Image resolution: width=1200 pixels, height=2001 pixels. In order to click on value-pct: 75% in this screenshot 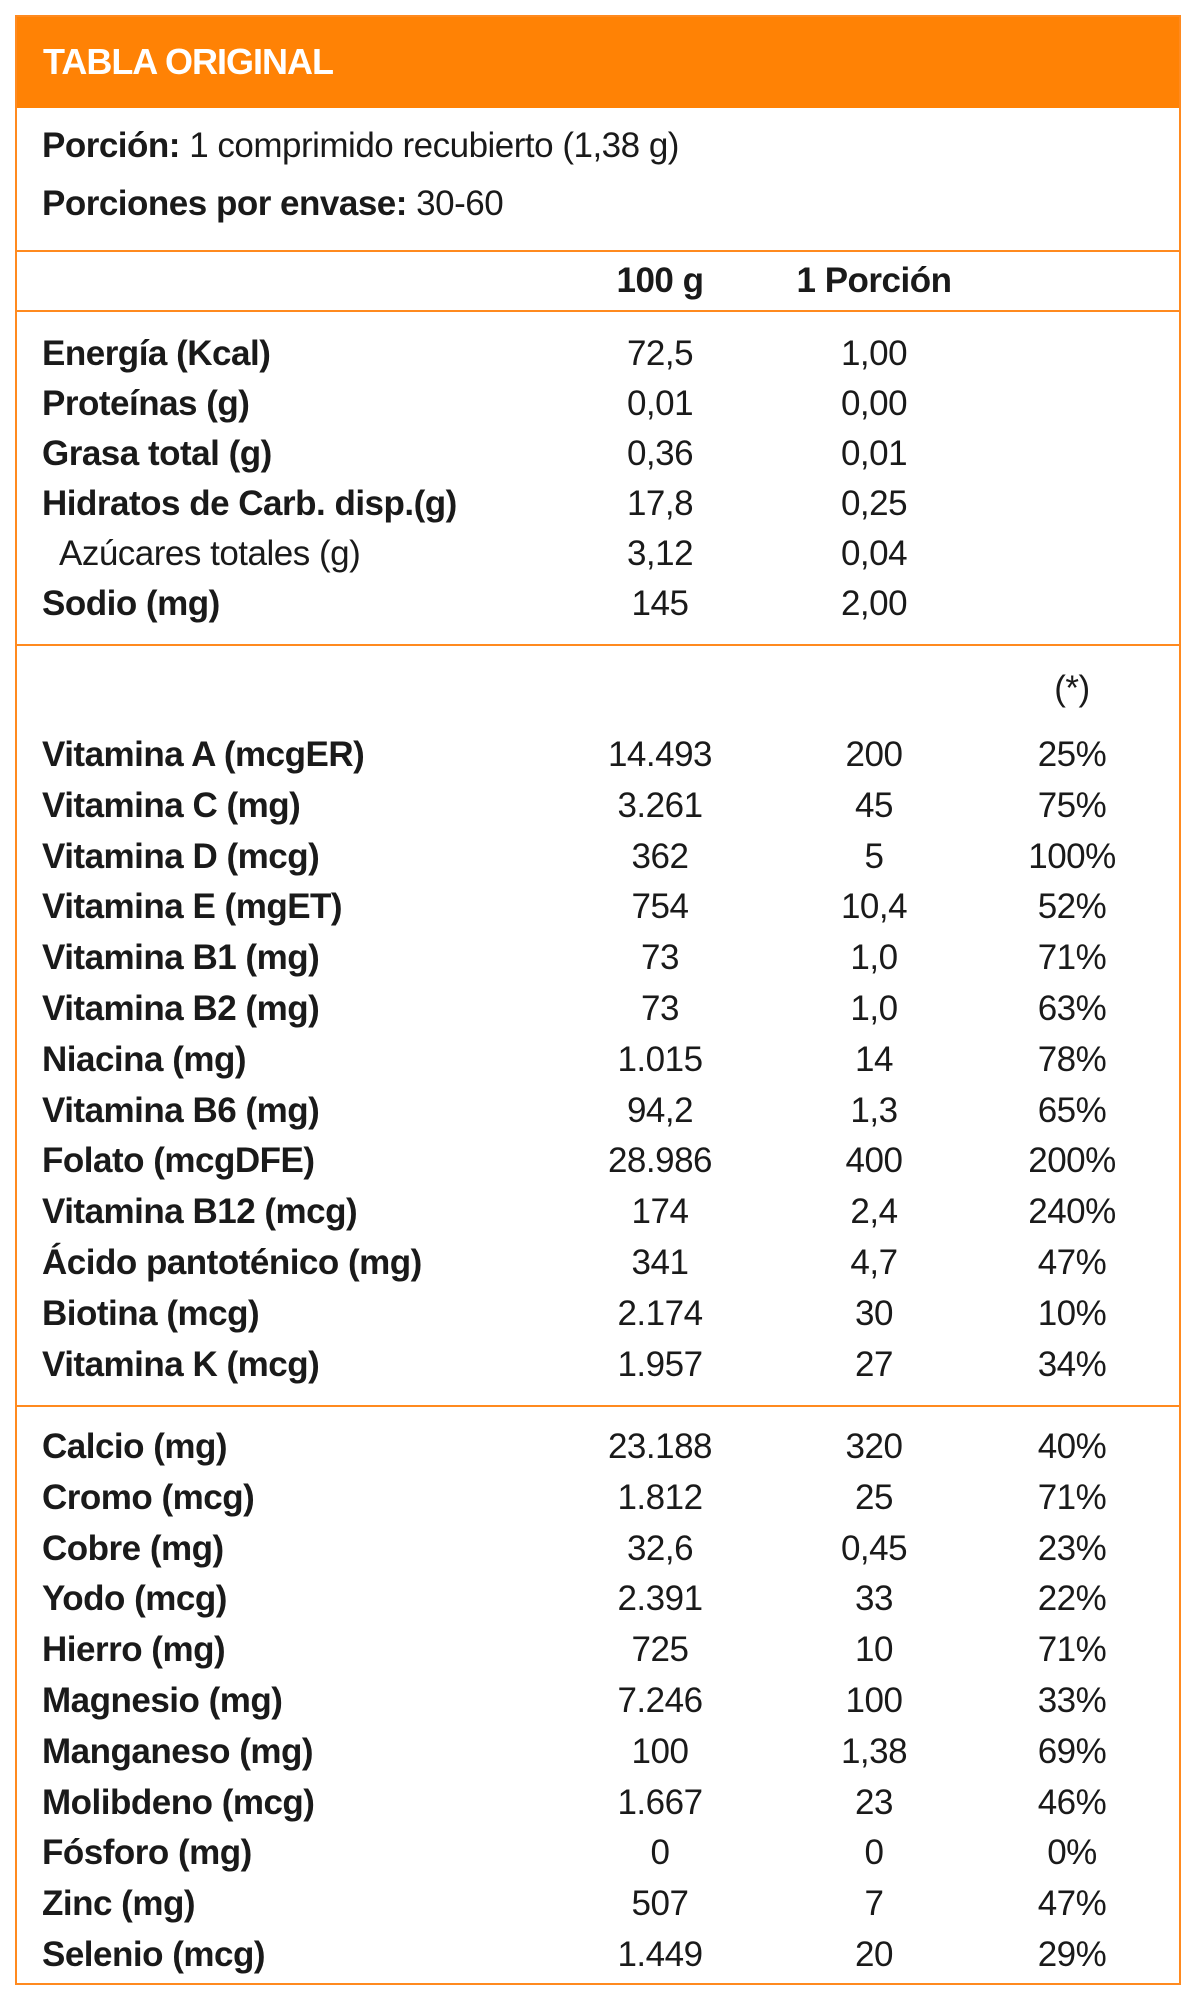, I will do `click(1072, 805)`.